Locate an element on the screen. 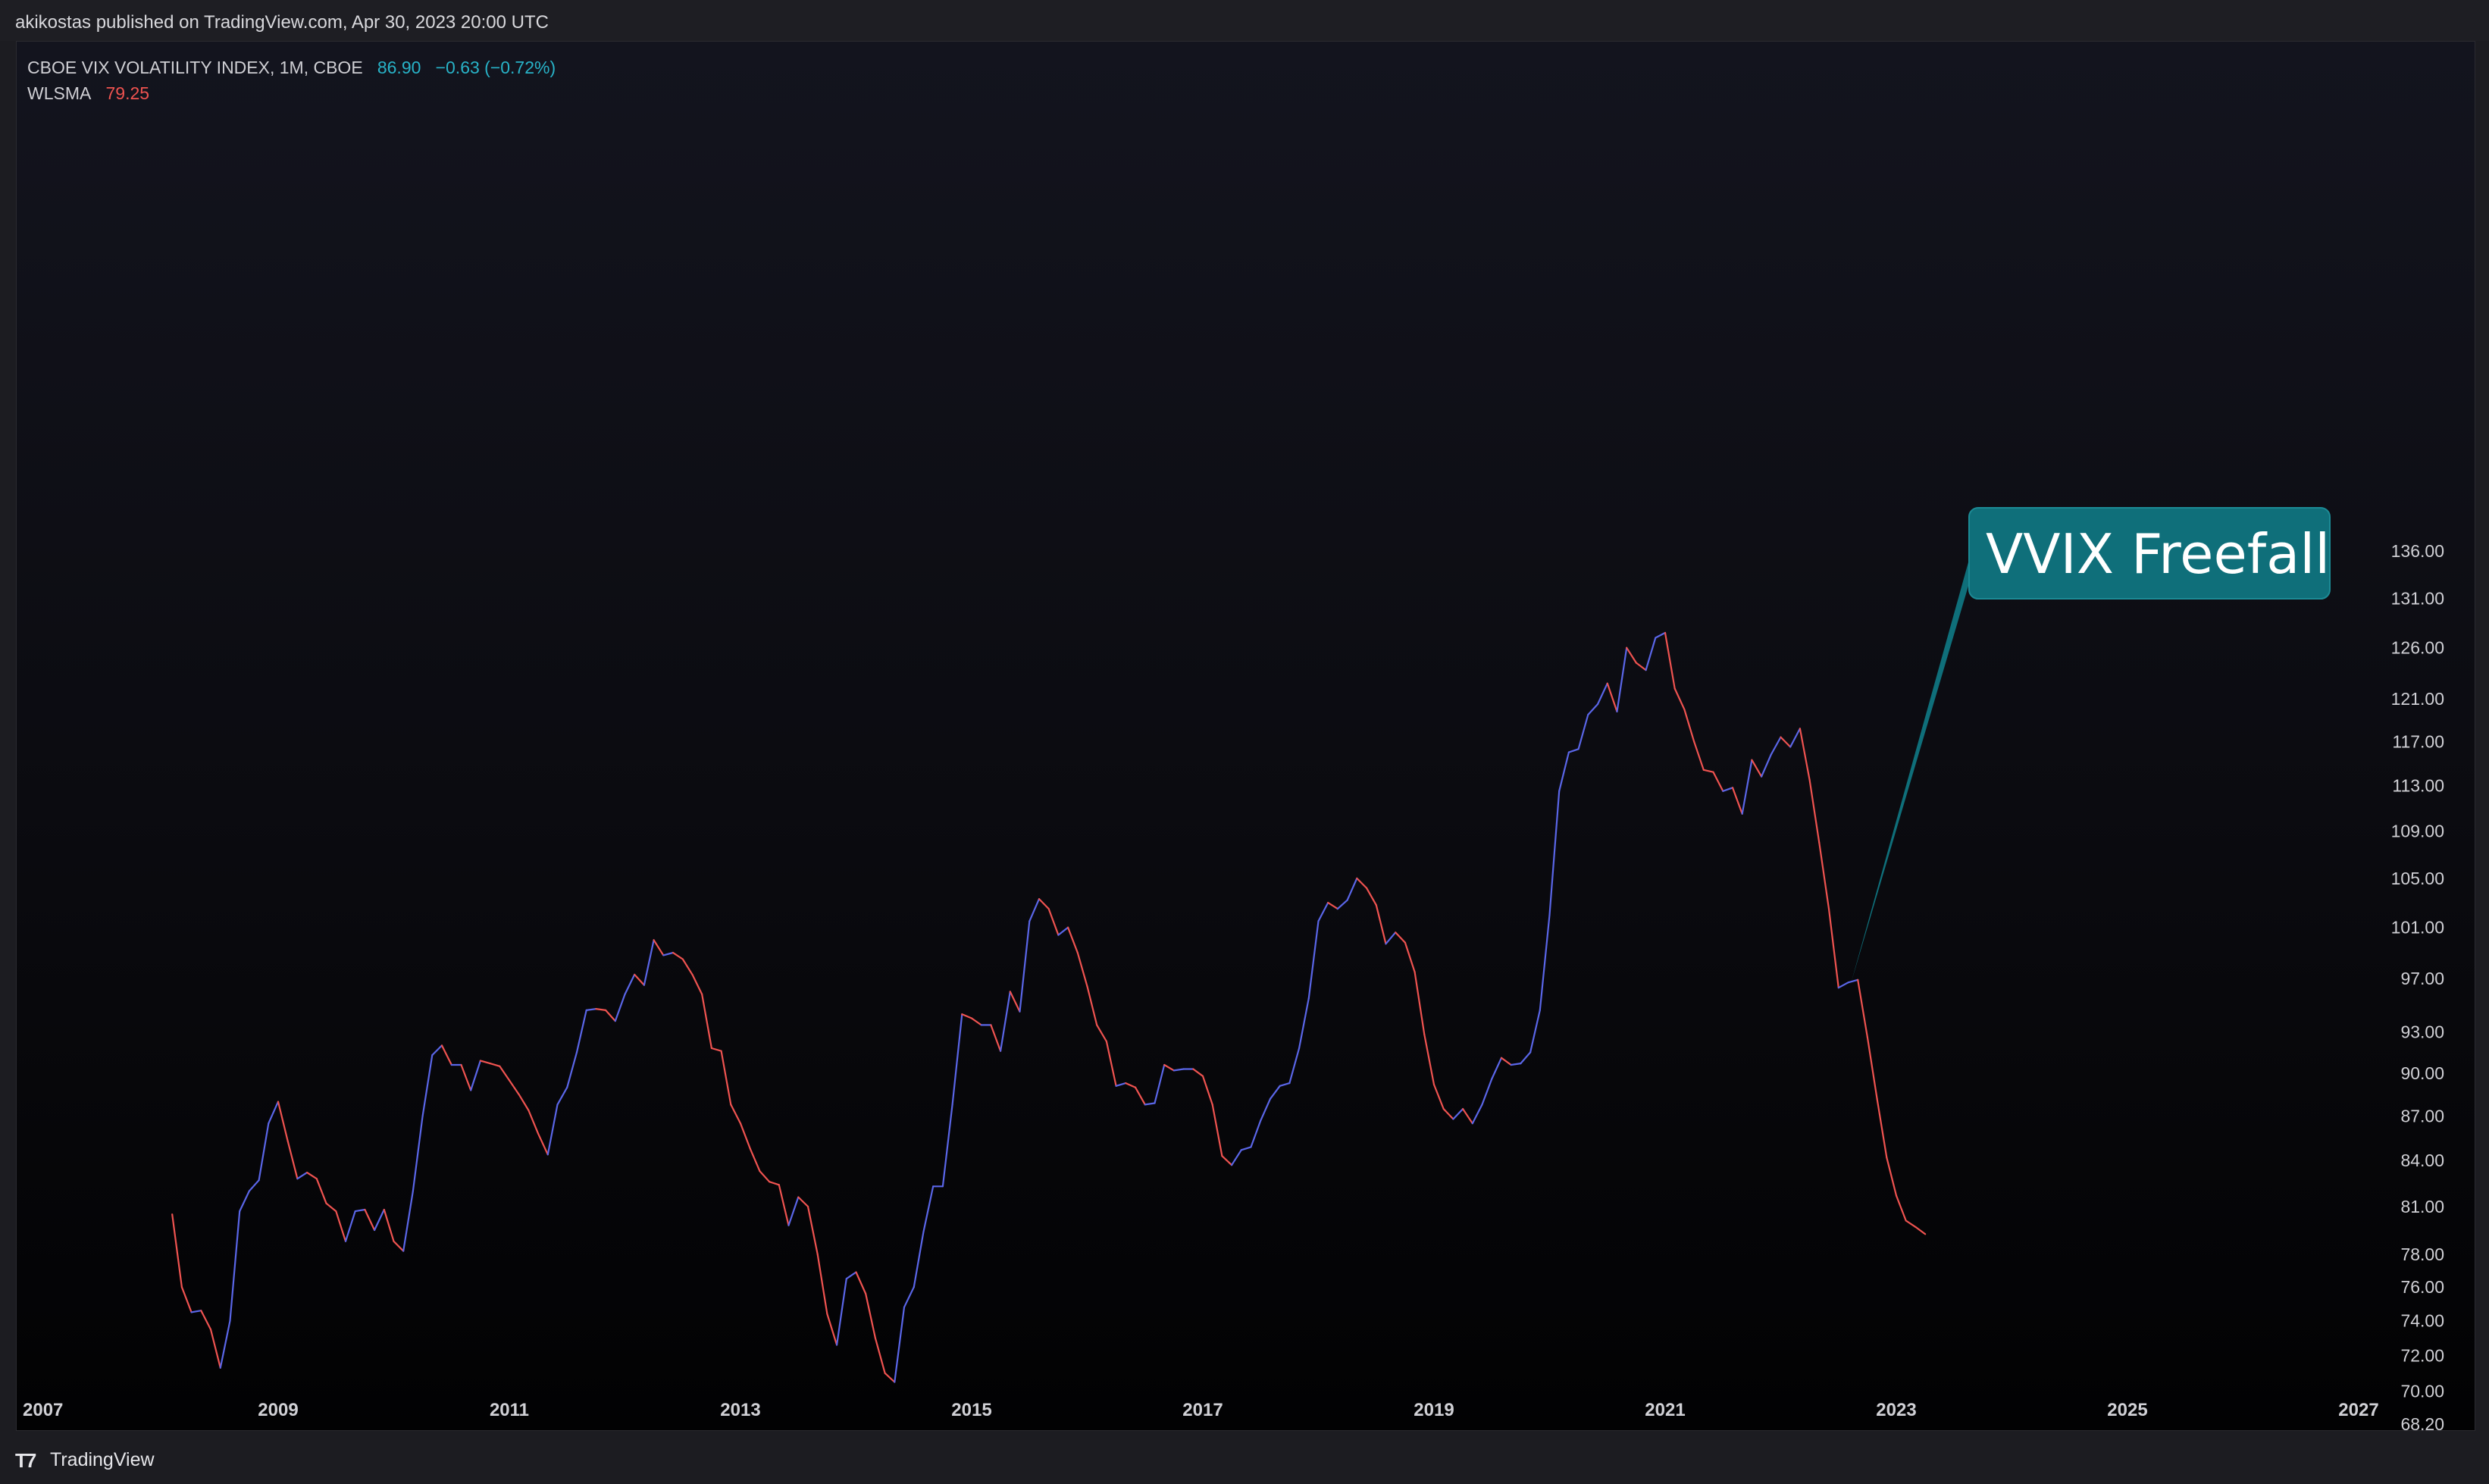  indicator-name: WLSMA is located at coordinates (59, 93).